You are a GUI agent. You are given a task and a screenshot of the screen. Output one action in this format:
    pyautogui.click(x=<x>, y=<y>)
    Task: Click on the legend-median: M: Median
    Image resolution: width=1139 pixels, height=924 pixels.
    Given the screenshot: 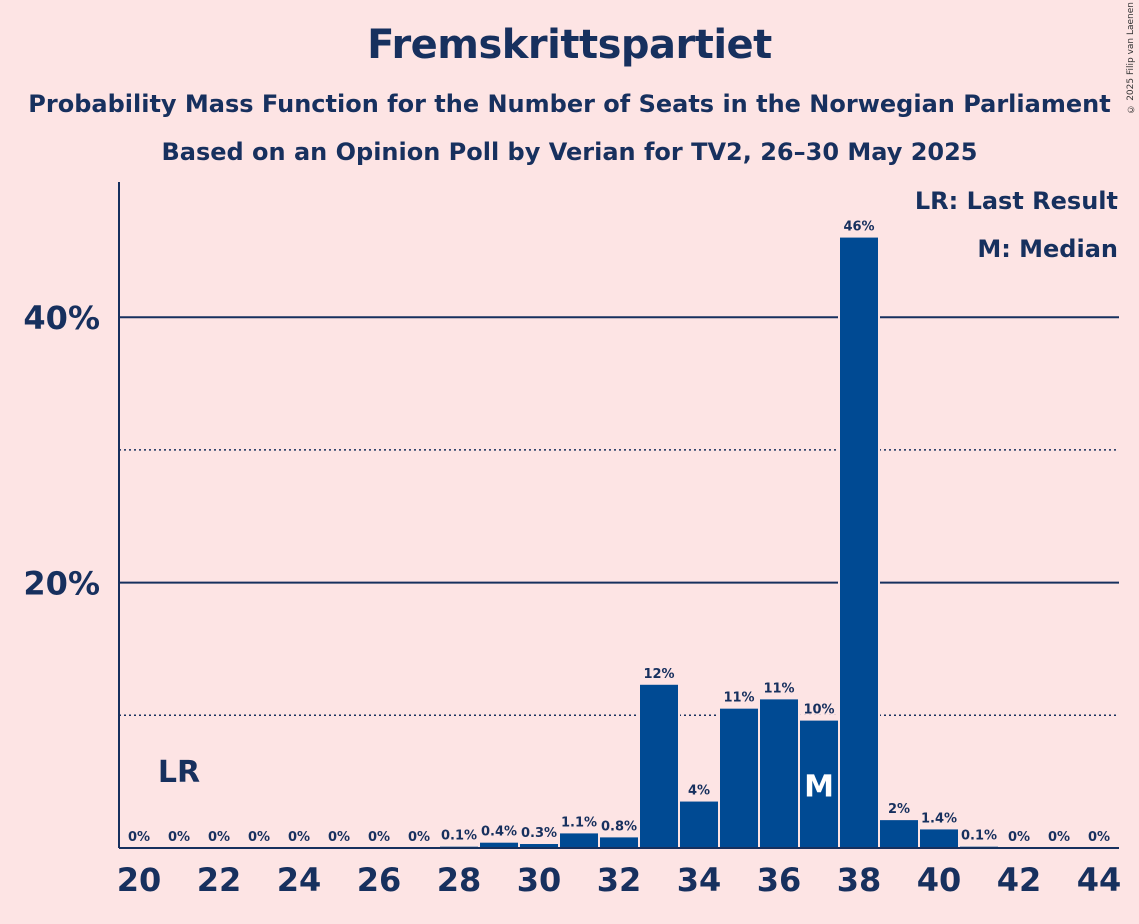 What is the action you would take?
    pyautogui.click(x=1047, y=249)
    